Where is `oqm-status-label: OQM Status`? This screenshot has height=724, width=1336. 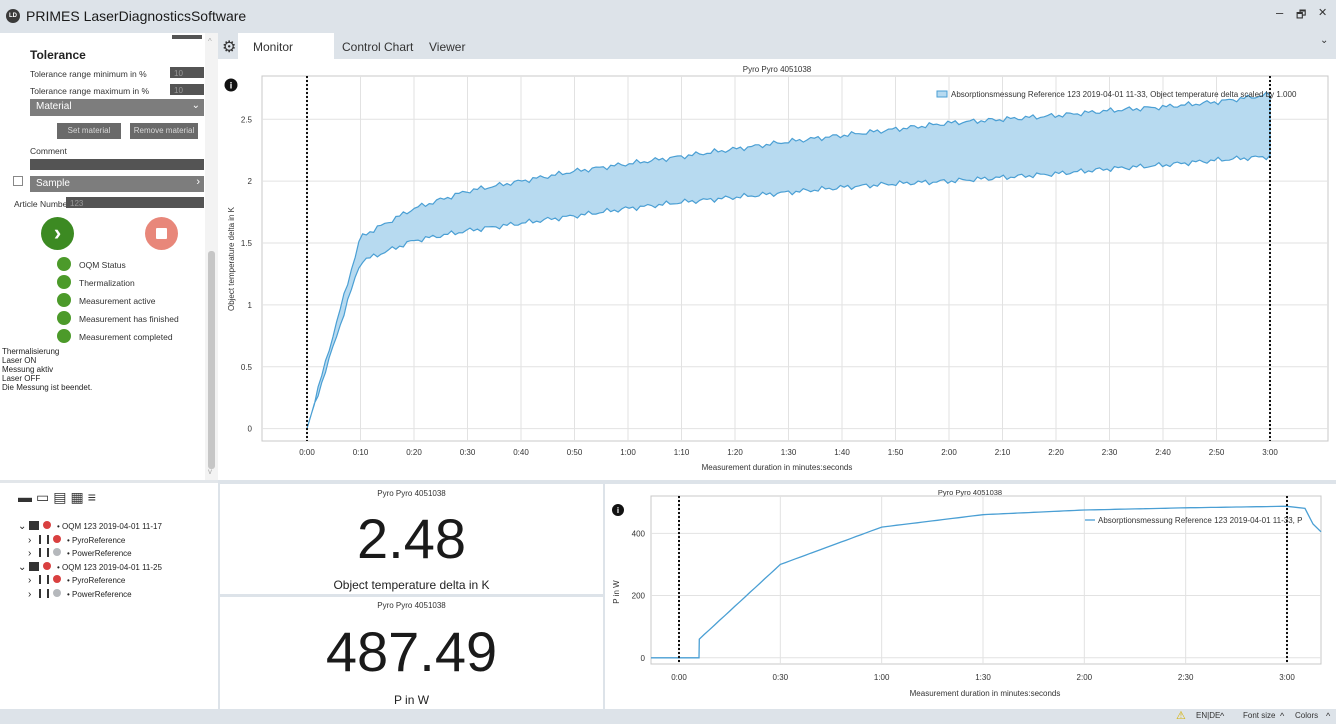
oqm-status-label: OQM Status is located at coordinates (102, 265).